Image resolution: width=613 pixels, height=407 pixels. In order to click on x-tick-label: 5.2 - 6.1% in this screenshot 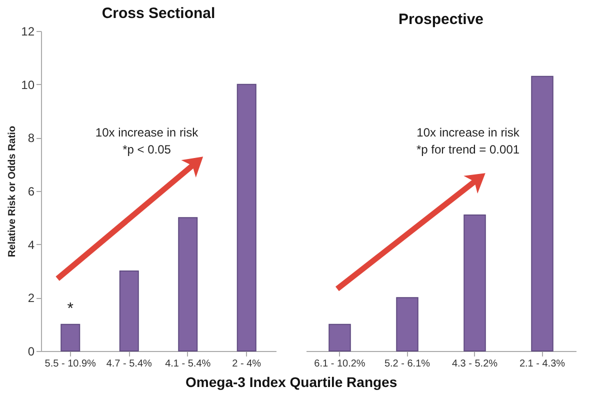, I will do `click(407, 364)`.